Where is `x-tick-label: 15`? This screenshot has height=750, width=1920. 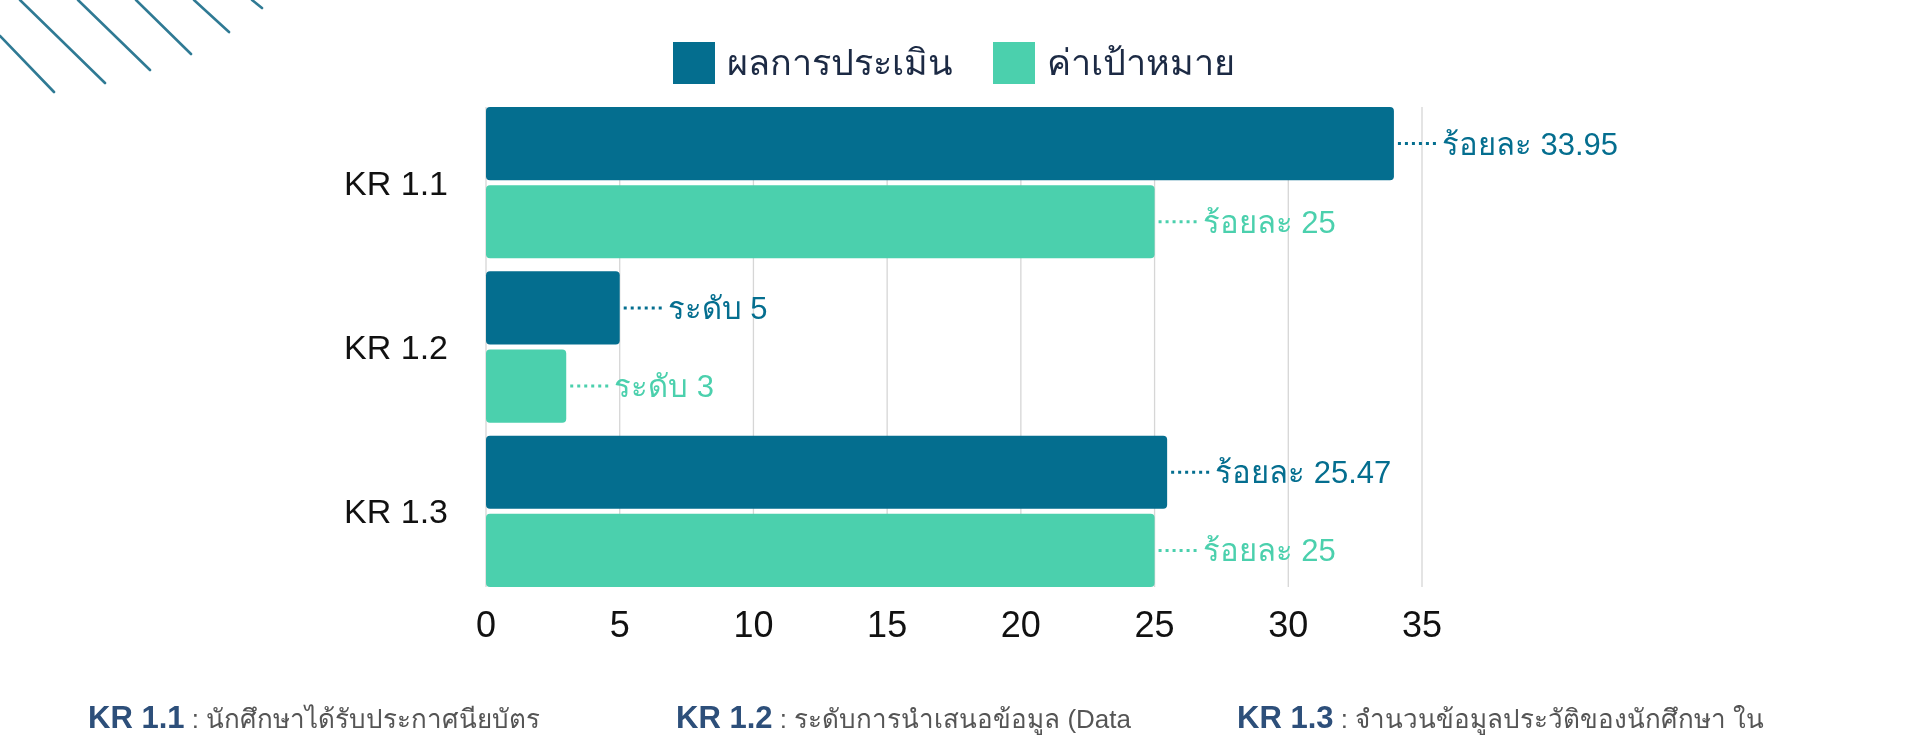
x-tick-label: 15 is located at coordinates (887, 624).